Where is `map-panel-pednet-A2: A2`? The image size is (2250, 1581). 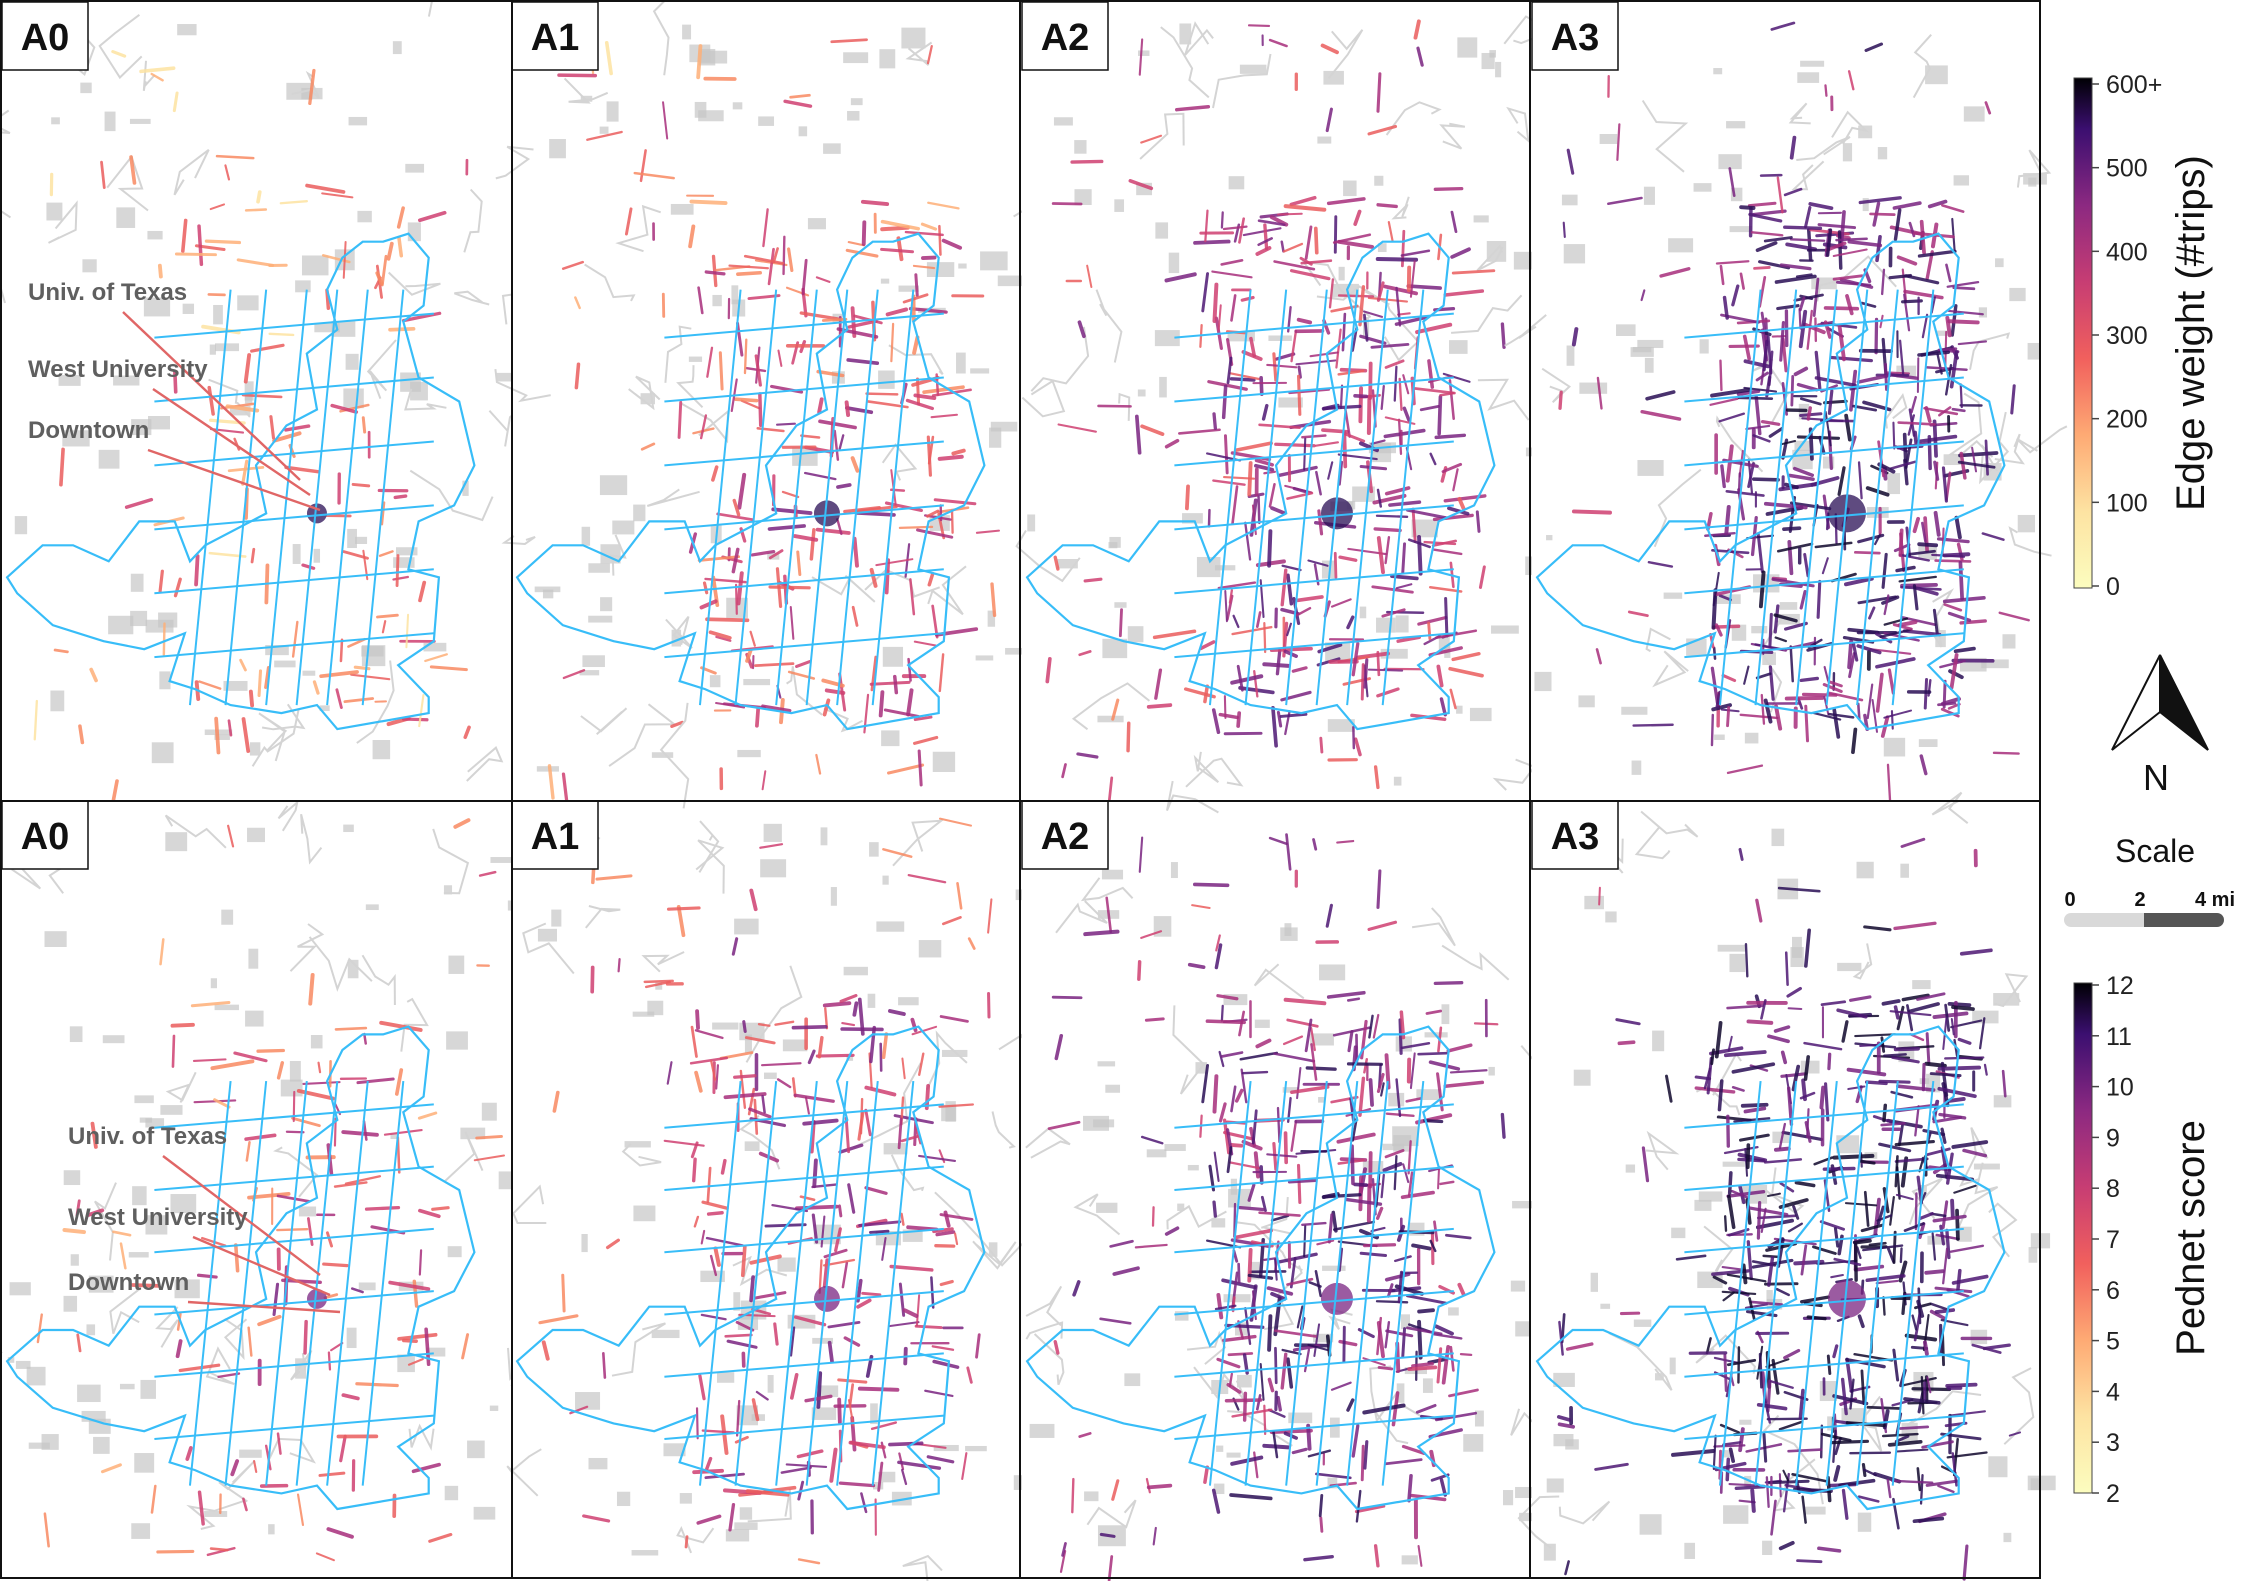
map-panel-pednet-A2: A2 is located at coordinates (1303, 1180).